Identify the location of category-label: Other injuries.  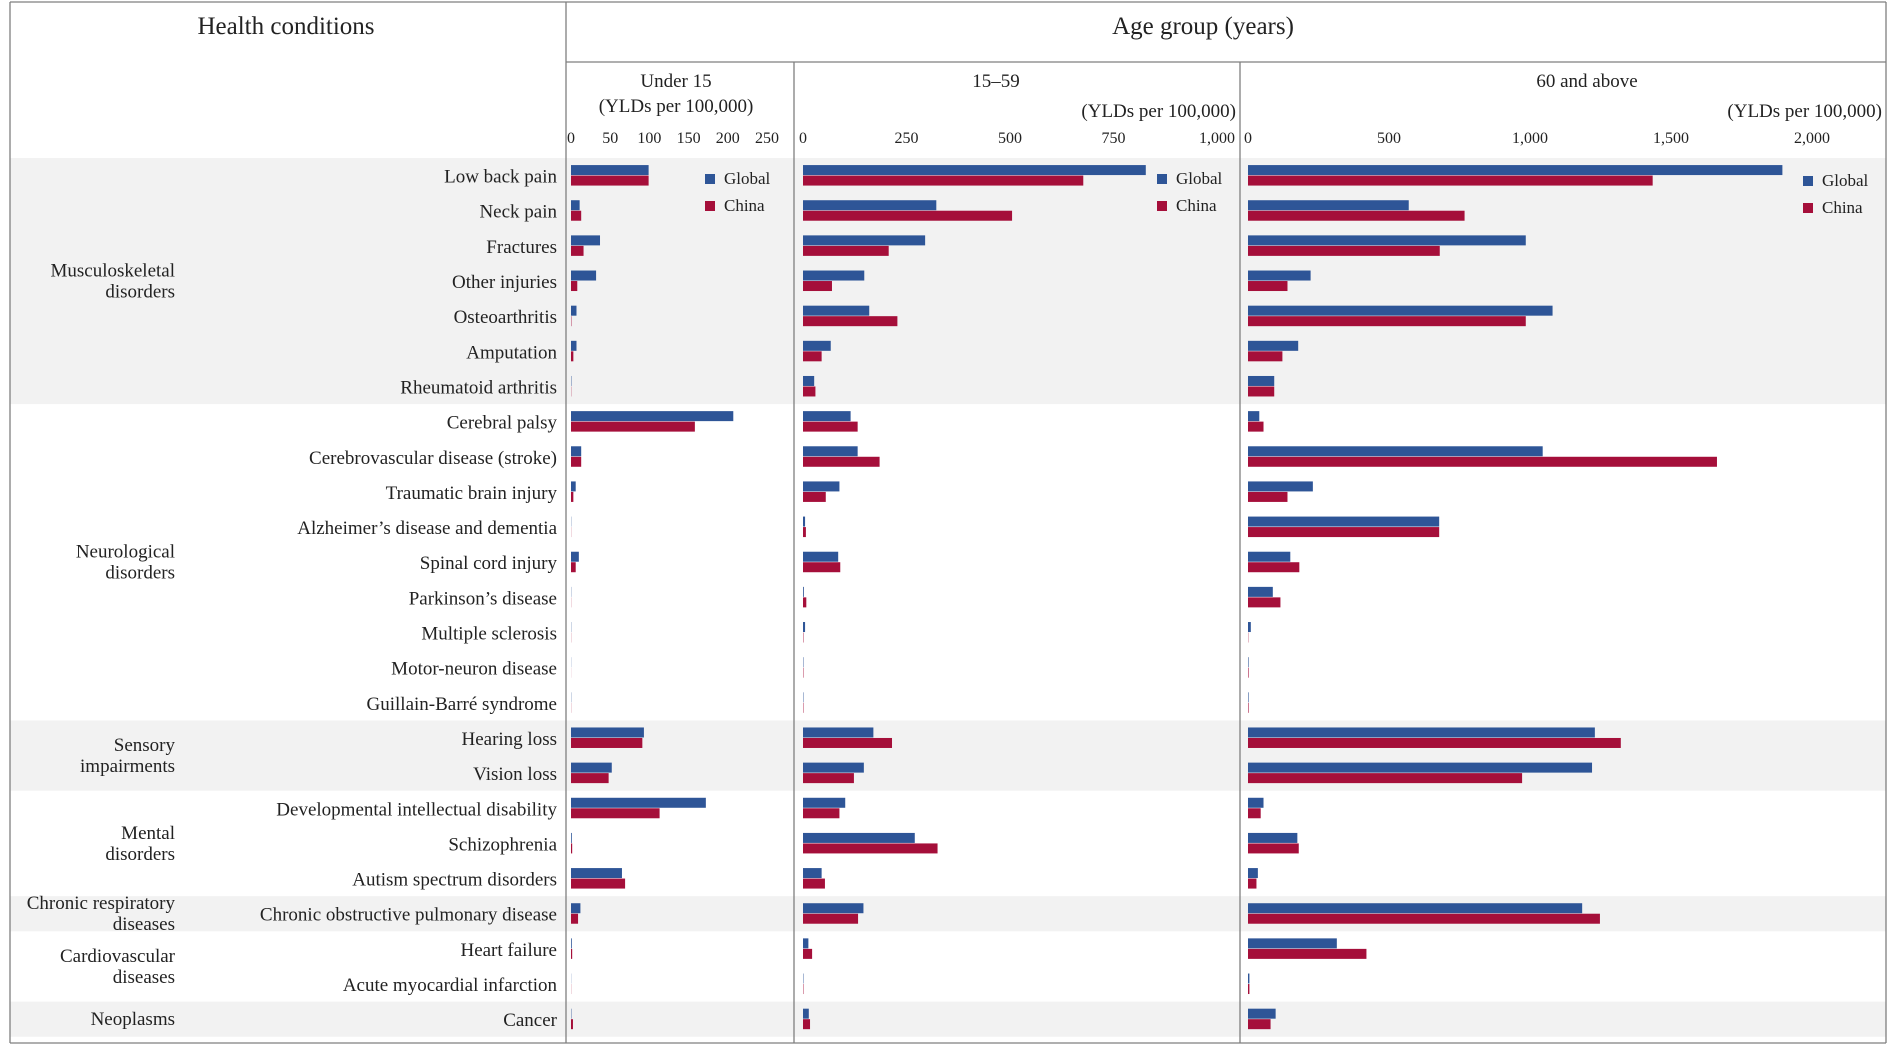
(504, 282).